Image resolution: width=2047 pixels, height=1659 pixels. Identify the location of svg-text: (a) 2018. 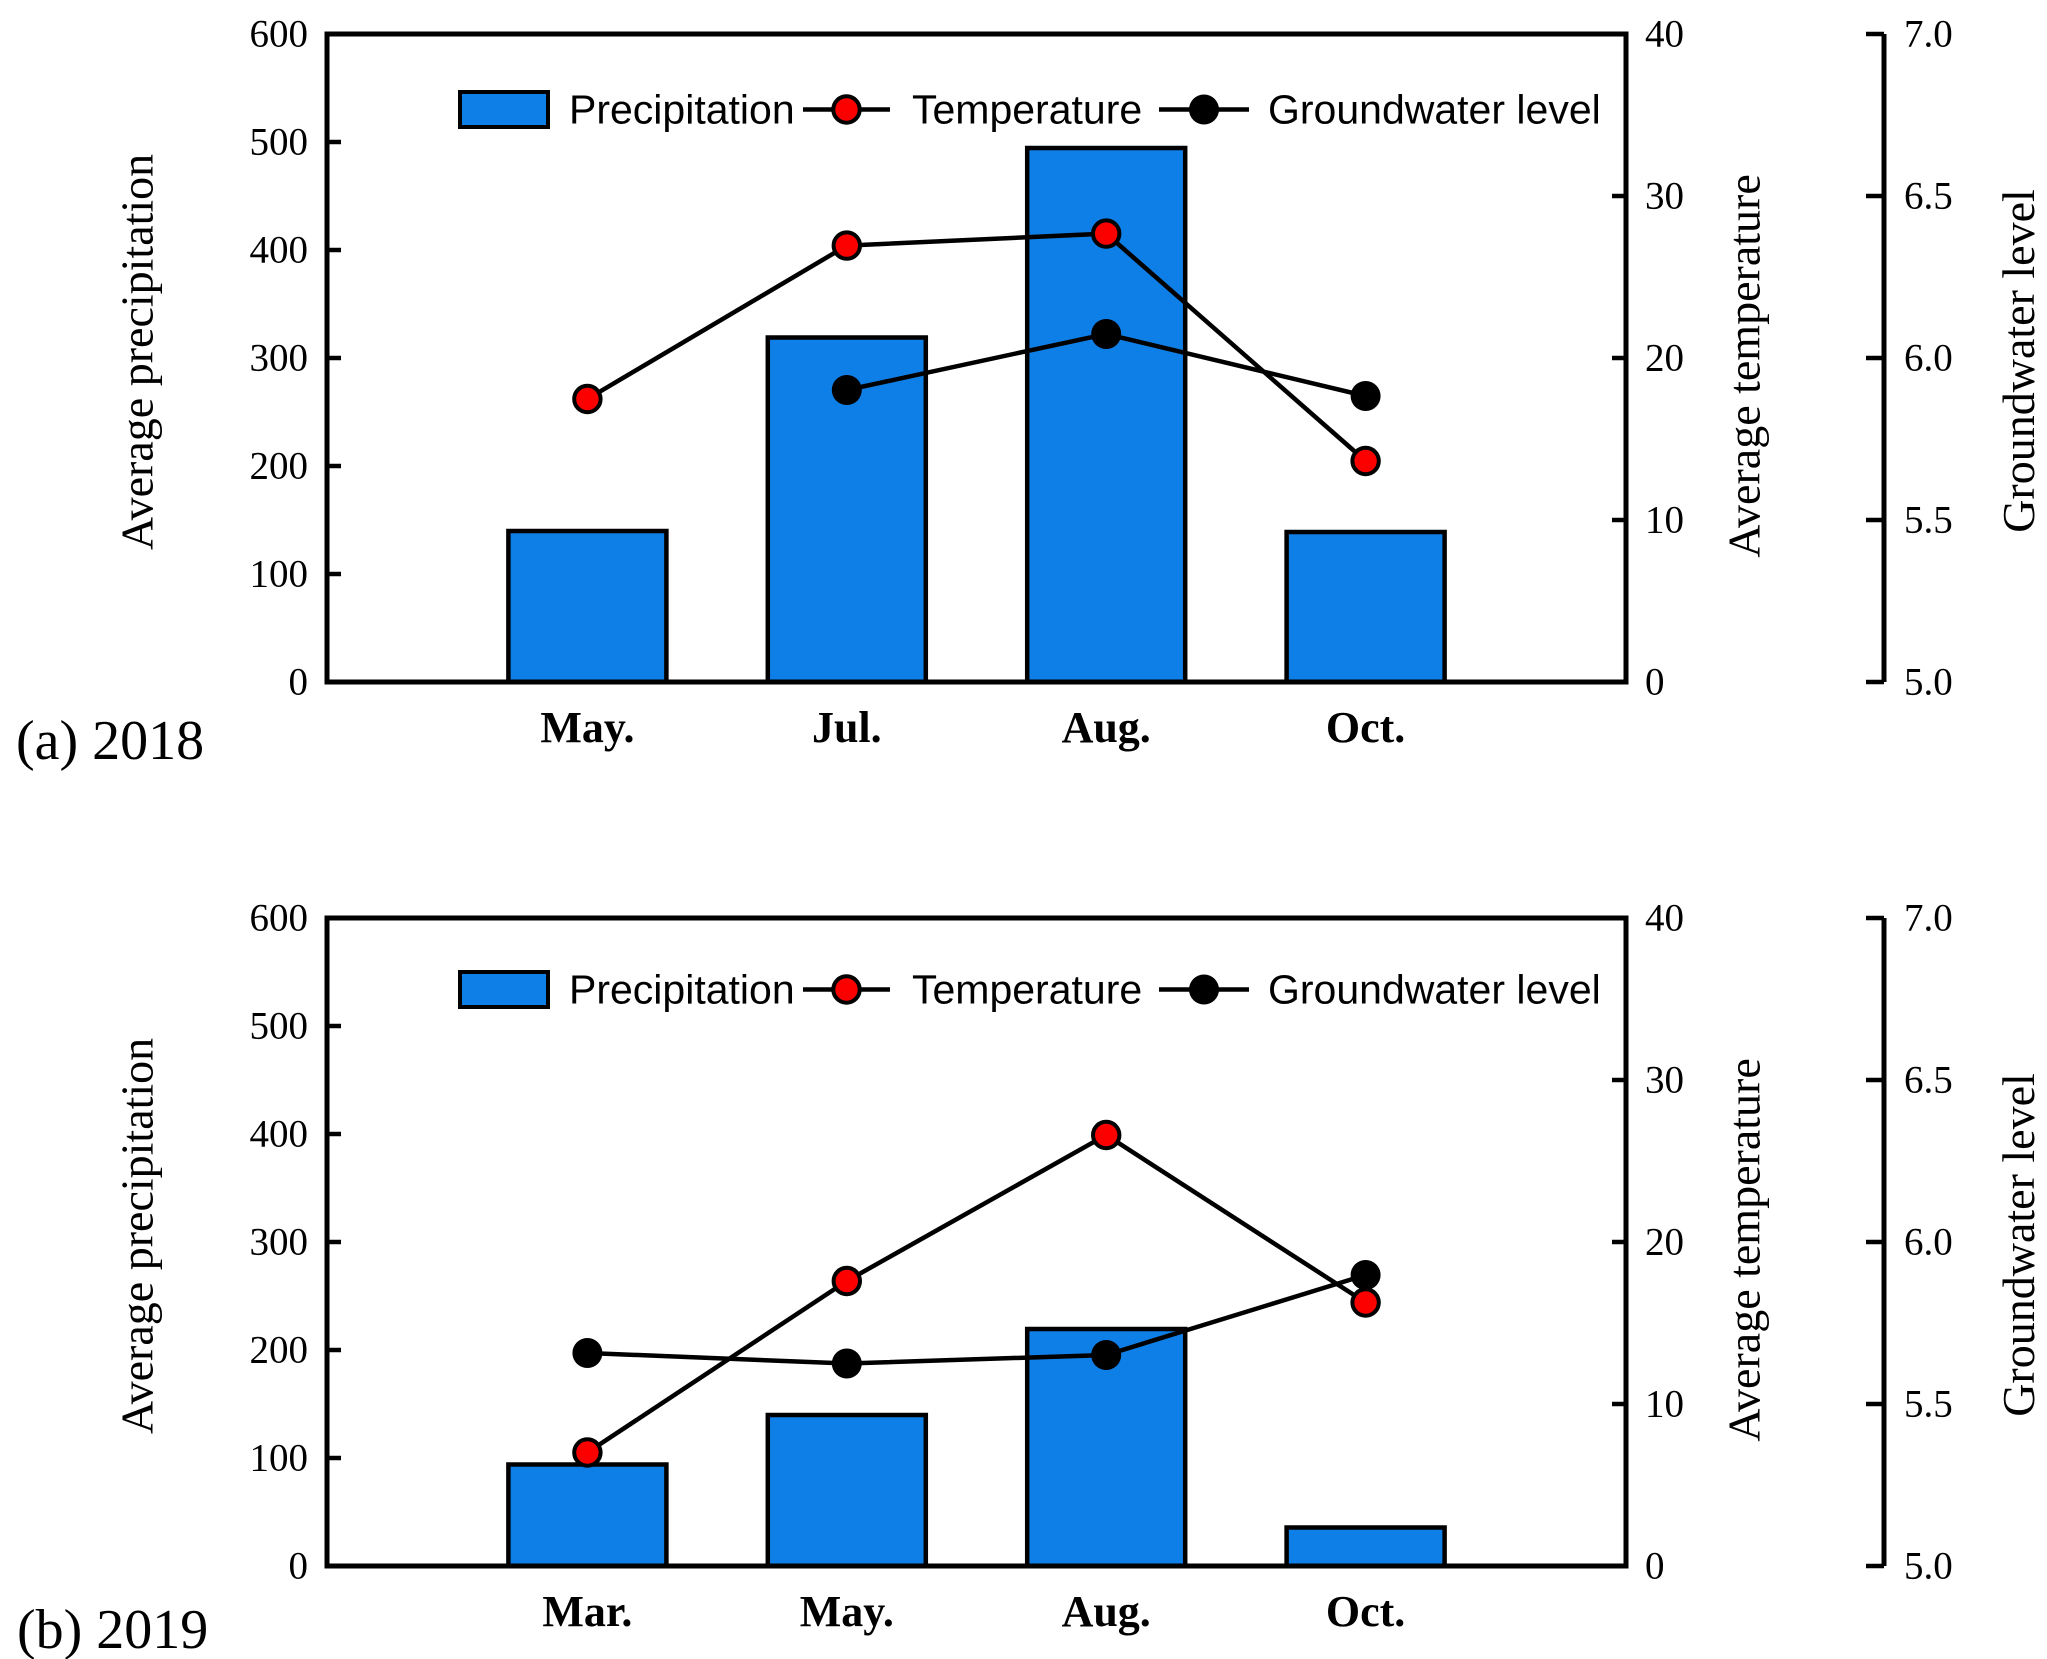
(110, 741).